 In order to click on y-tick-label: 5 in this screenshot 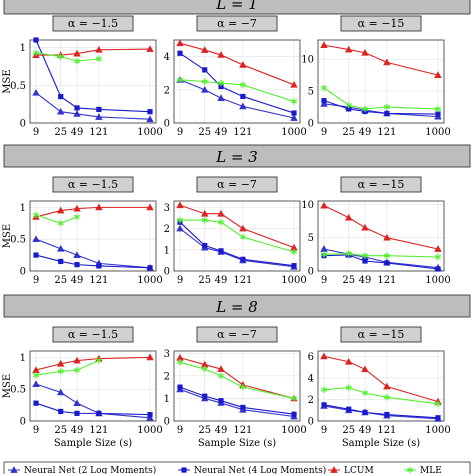, I will do `click(311, 92)`.